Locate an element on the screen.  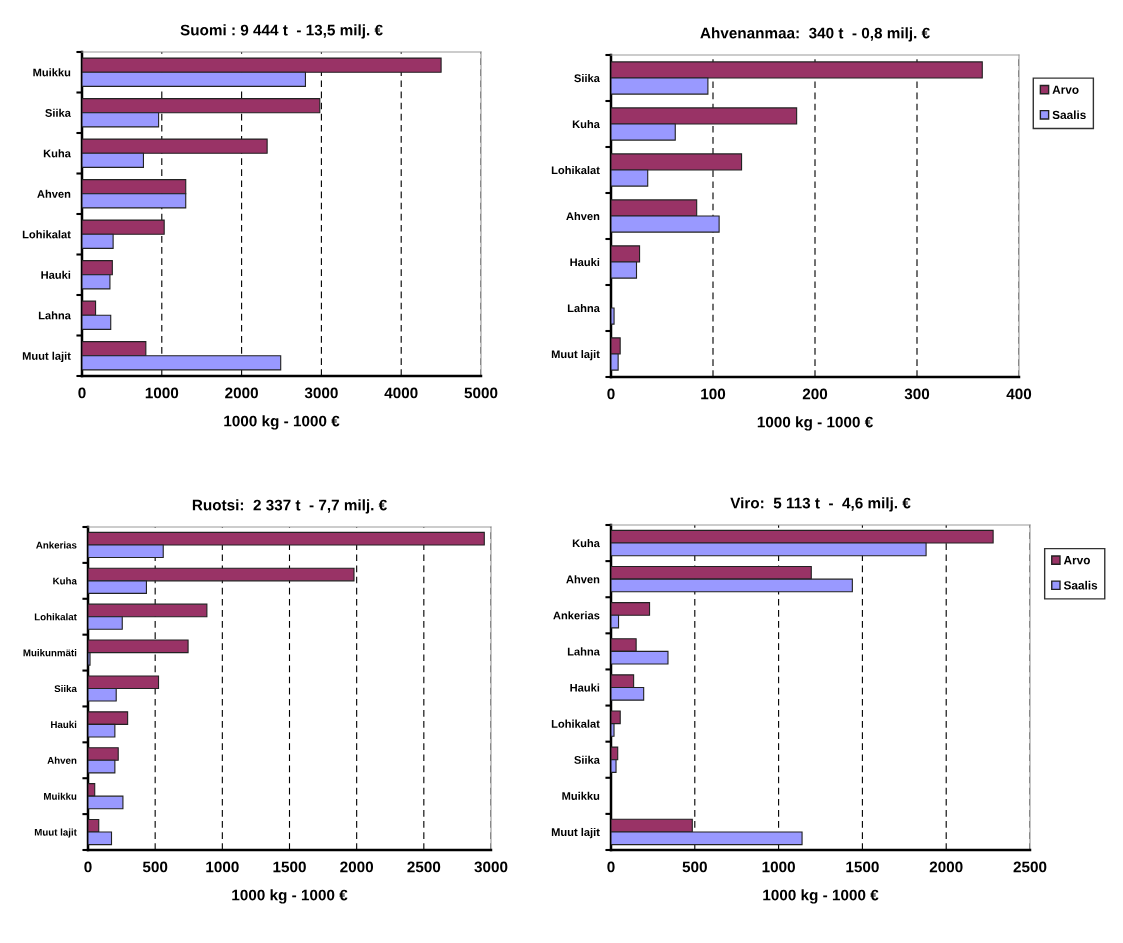
bar is located at coordinates (613, 316).